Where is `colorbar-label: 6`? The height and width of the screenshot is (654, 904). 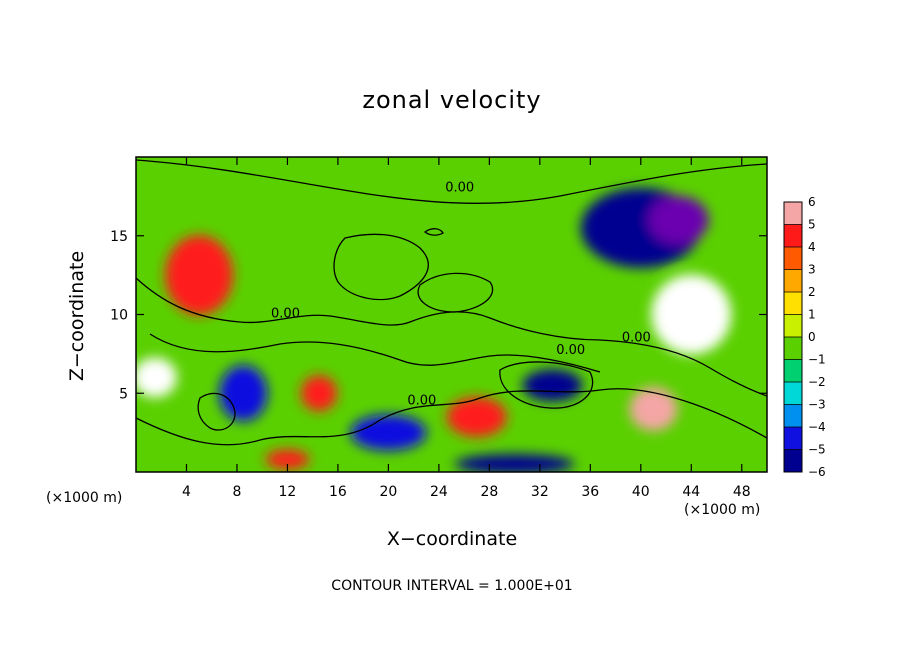
colorbar-label: 6 is located at coordinates (812, 202).